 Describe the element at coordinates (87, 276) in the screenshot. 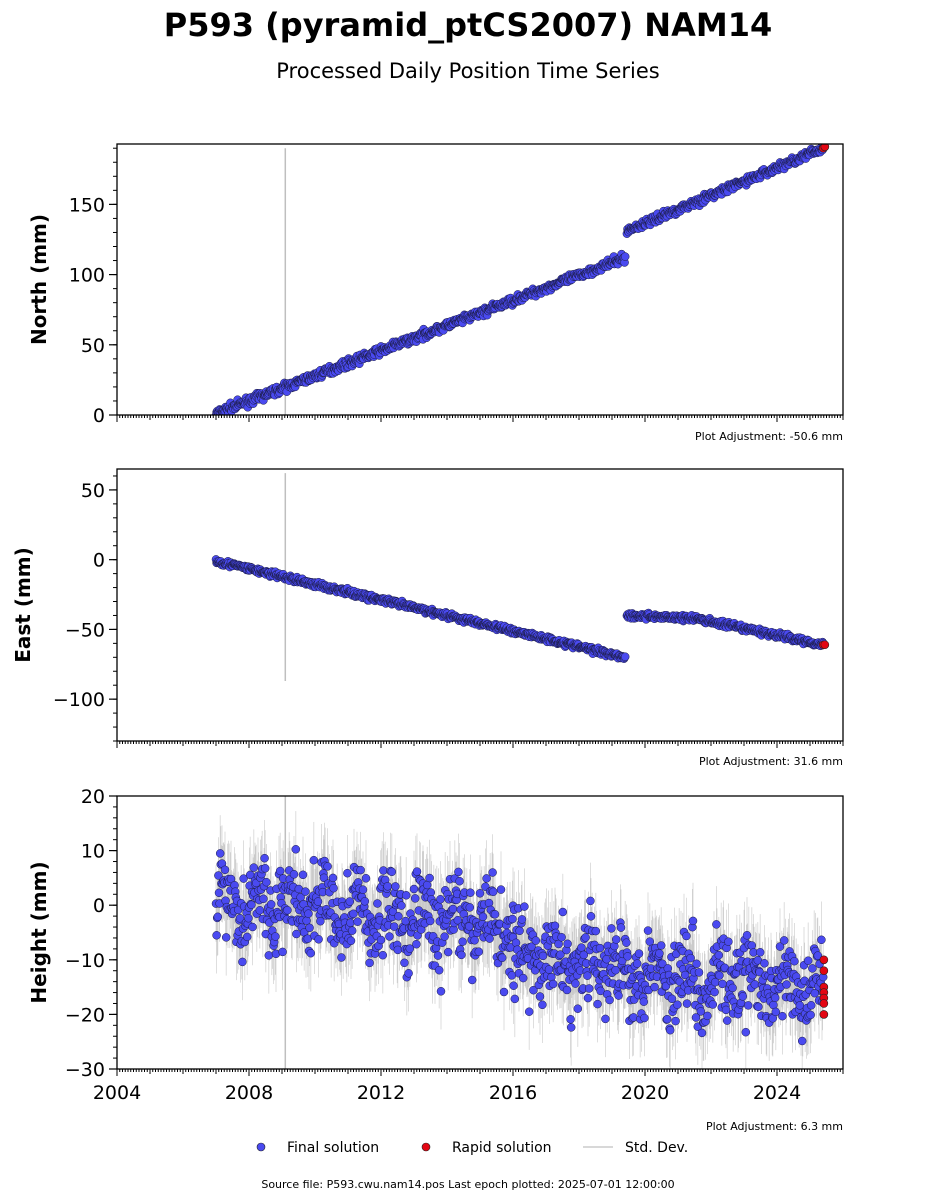

I see `y-tick-label: 100` at that location.